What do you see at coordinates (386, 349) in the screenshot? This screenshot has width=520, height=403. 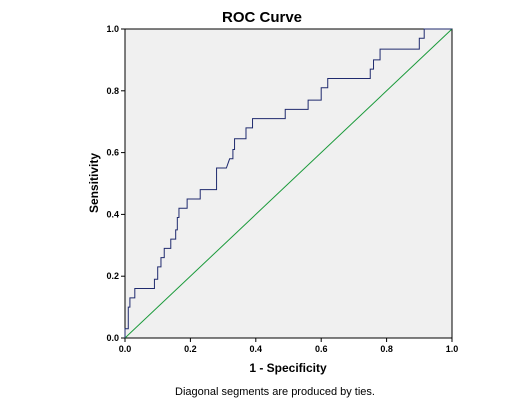 I see `x-tick-label: 0.8` at bounding box center [386, 349].